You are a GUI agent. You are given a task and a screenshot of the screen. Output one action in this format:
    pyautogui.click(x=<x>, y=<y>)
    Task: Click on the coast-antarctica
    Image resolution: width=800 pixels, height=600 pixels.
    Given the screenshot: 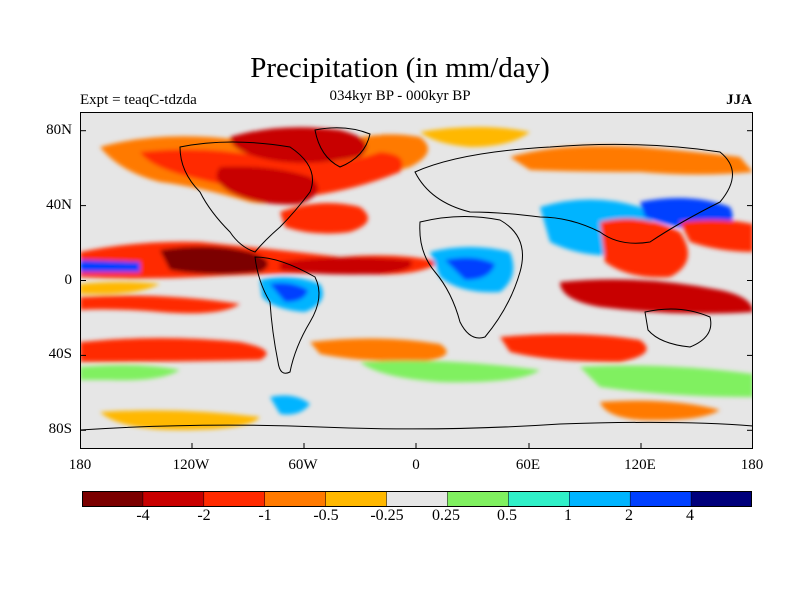 What is the action you would take?
    pyautogui.click(x=416, y=426)
    